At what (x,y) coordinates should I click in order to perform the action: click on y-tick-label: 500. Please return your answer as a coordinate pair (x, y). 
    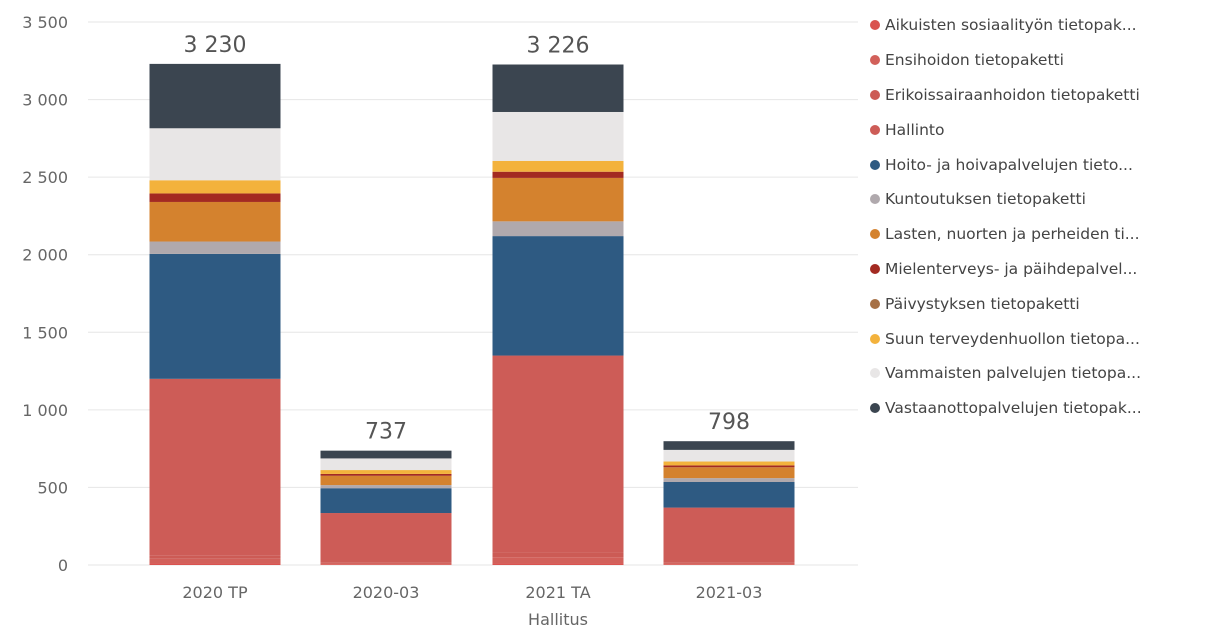
    Looking at the image, I should click on (52, 487).